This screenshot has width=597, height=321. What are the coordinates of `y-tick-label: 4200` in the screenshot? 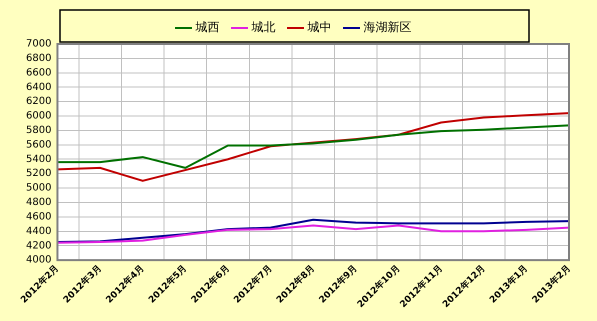 It's located at (39, 246).